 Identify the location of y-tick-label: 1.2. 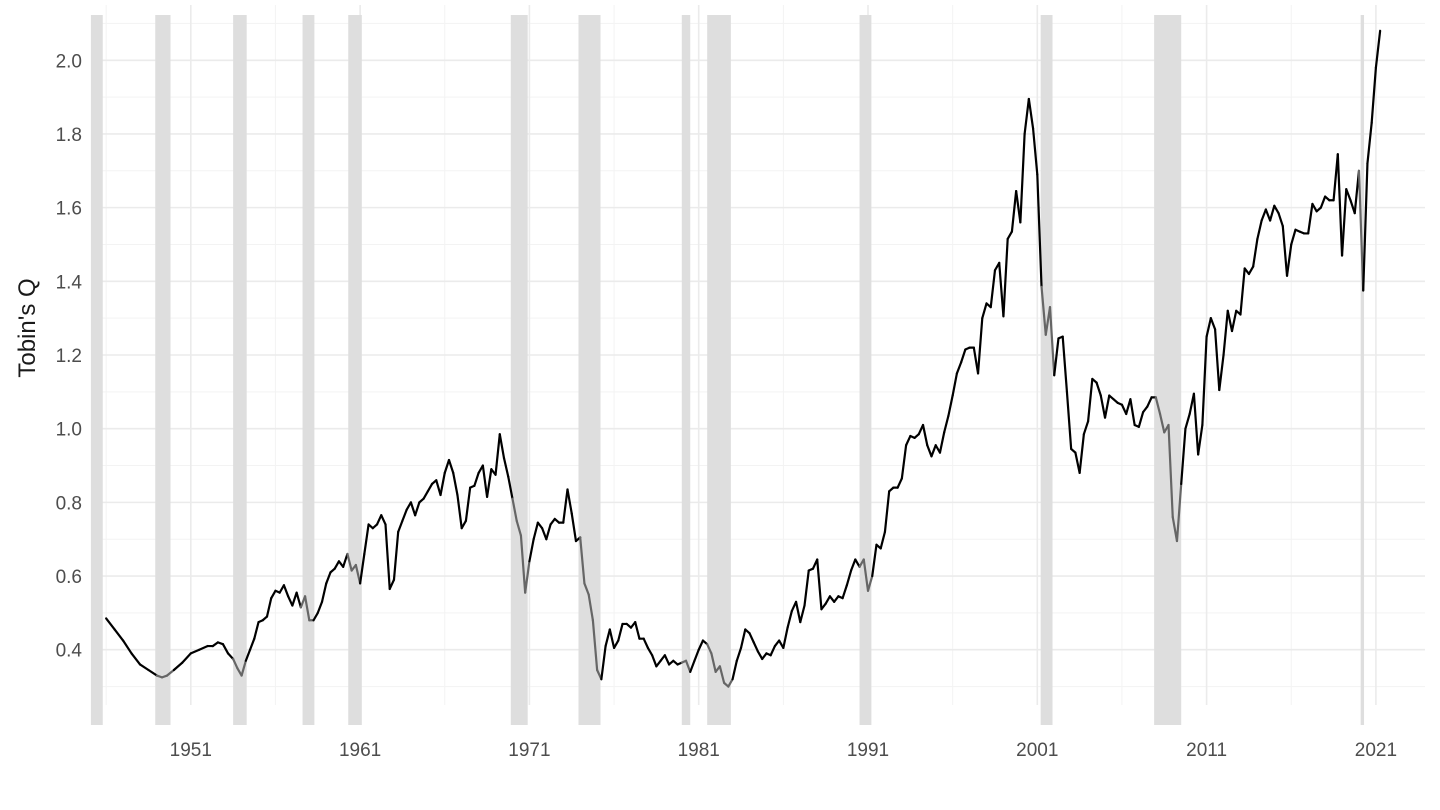
(69, 356).